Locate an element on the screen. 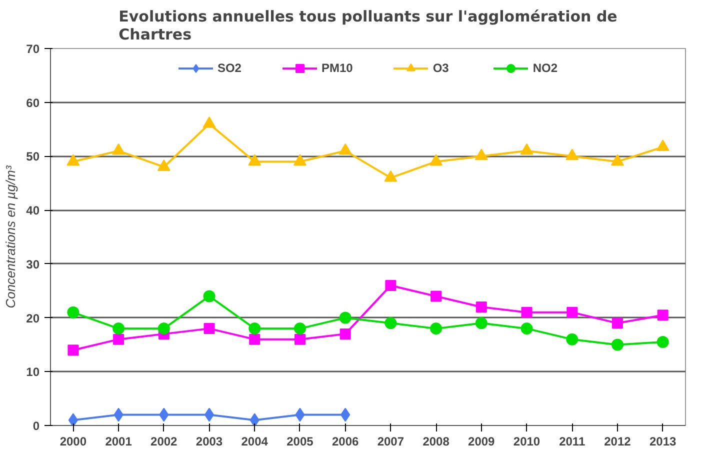  y-tick-label: 50 is located at coordinates (33, 157).